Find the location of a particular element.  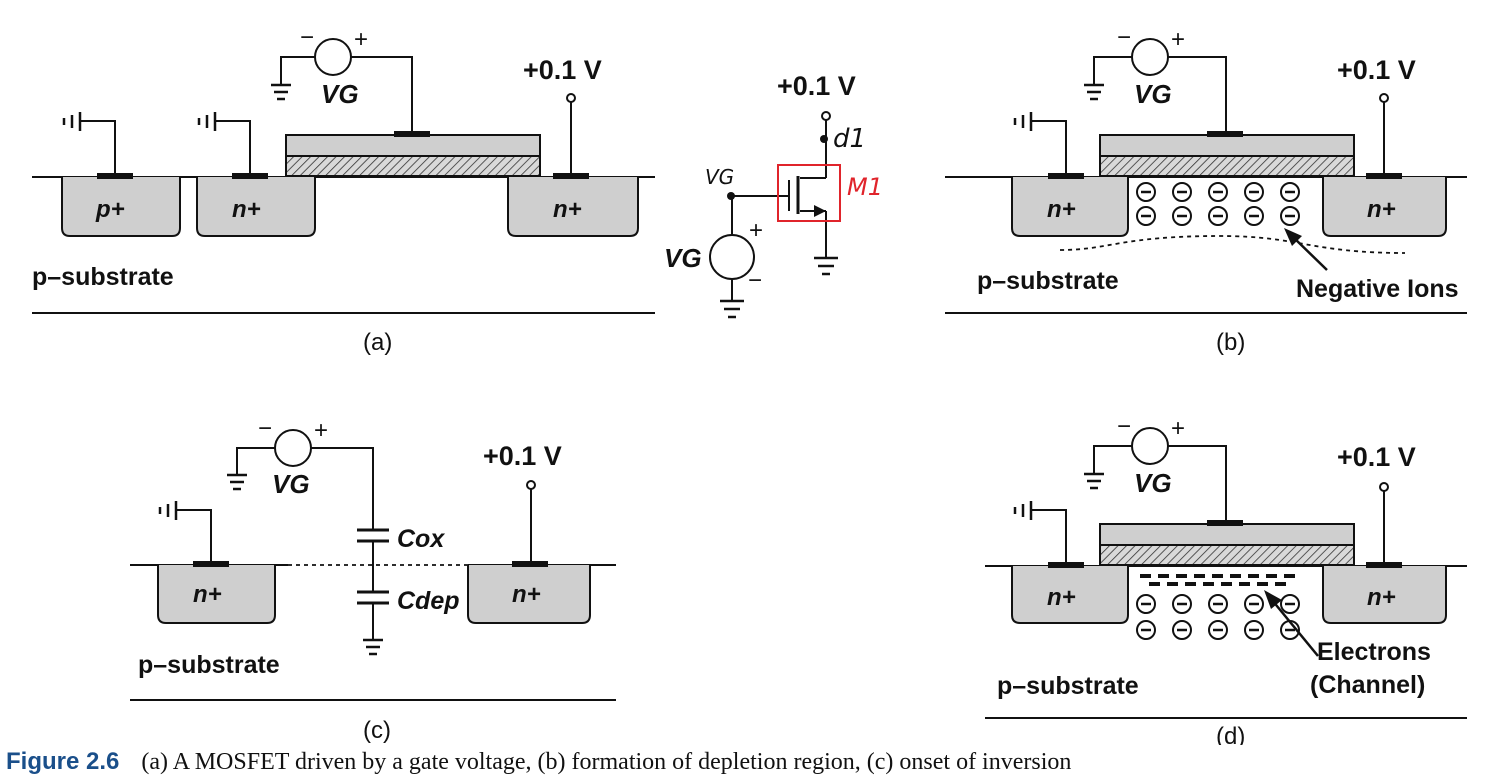

n-plus-source-b is located at coordinates (1070, 207).